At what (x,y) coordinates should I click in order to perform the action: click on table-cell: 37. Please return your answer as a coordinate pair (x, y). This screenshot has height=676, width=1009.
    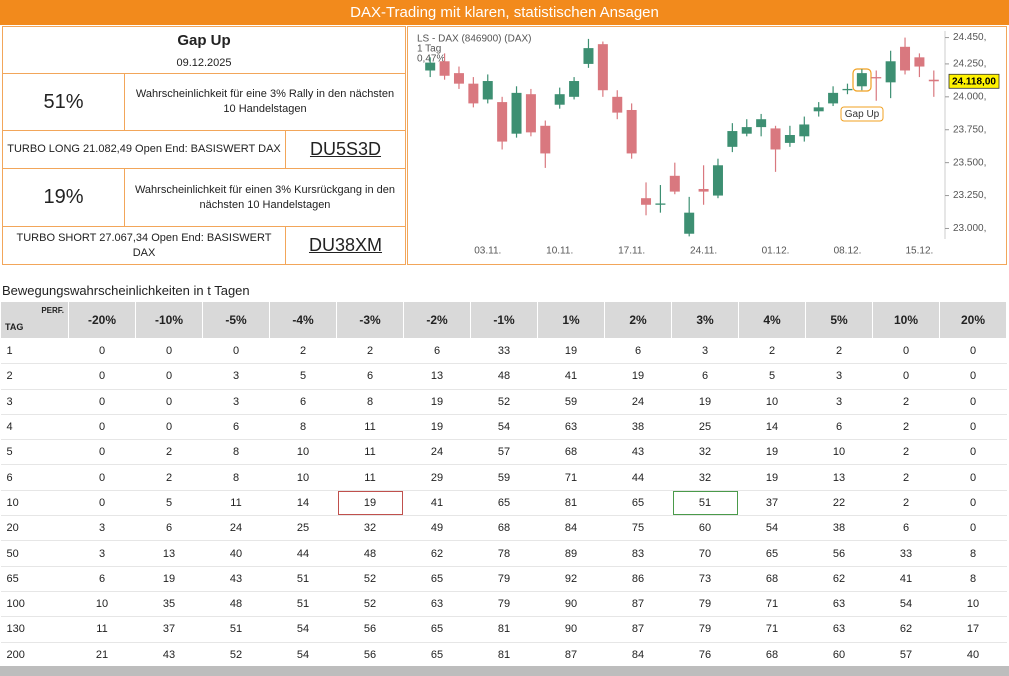
    Looking at the image, I should click on (169, 629).